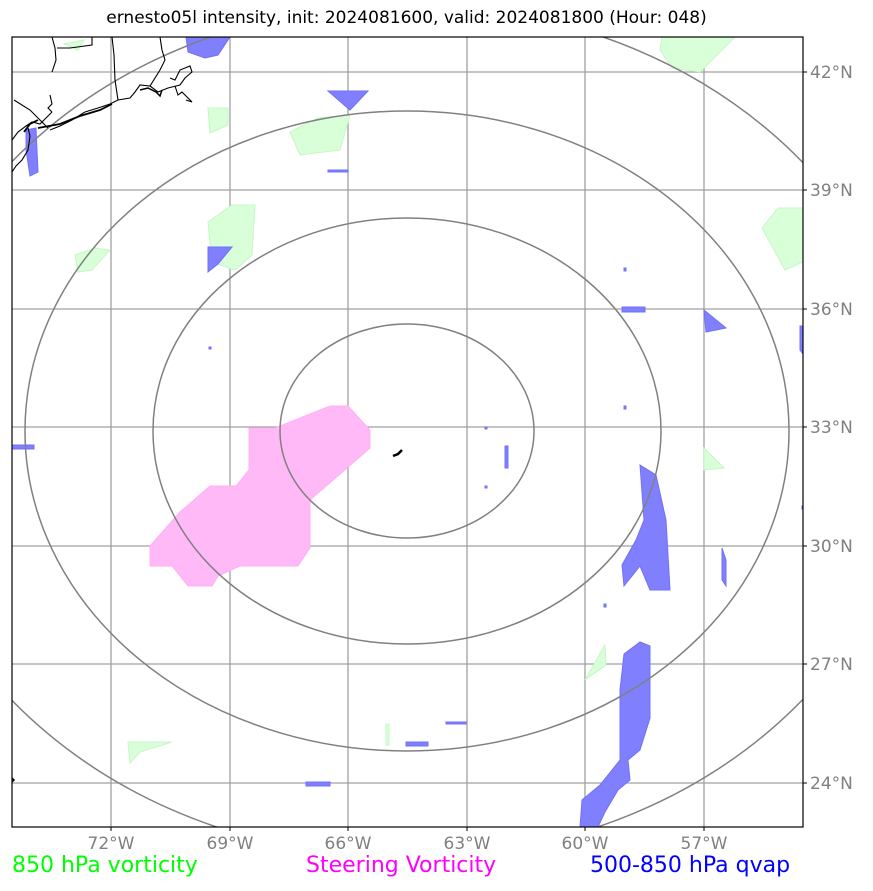  Describe the element at coordinates (690, 865) in the screenshot. I see `legend-qvap: 500-850 hPa qvap` at that location.